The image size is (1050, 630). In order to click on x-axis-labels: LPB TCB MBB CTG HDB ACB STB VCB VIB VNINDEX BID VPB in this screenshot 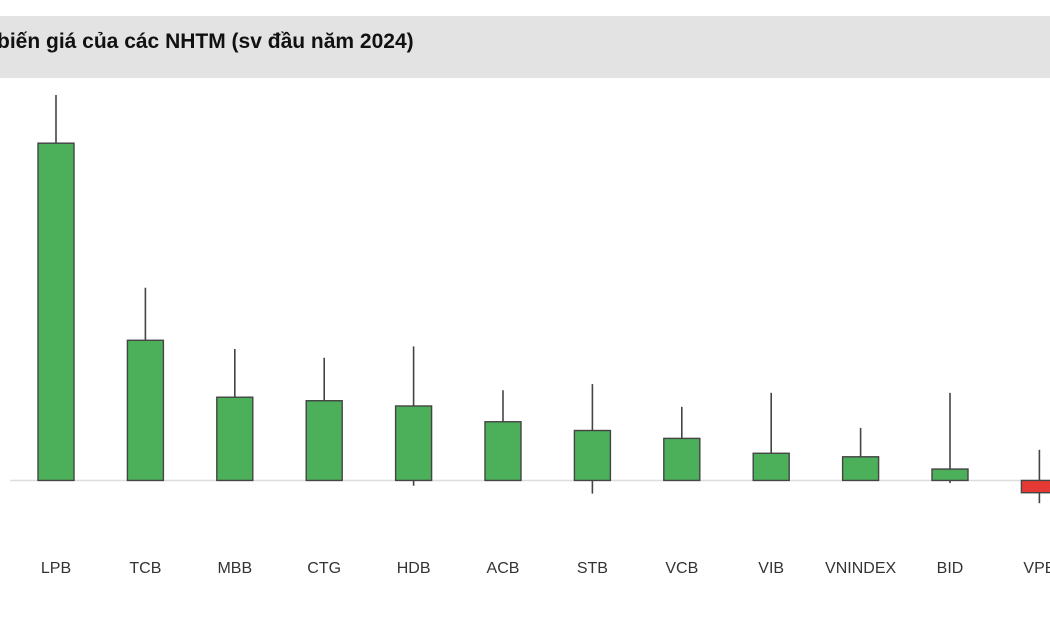, I will do `click(545, 568)`.